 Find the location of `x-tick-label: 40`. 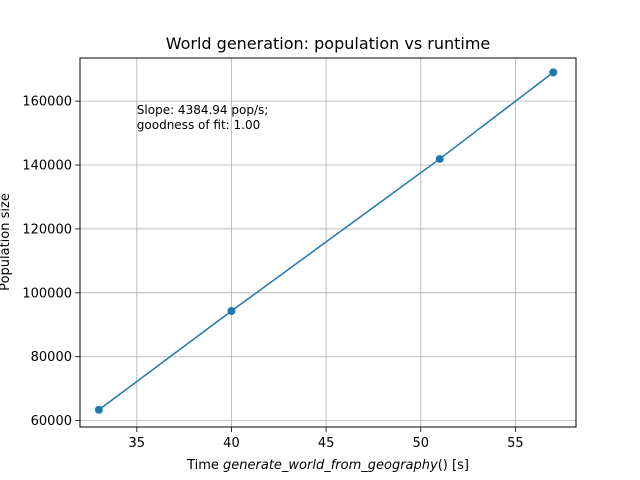

x-tick-label: 40 is located at coordinates (231, 443).